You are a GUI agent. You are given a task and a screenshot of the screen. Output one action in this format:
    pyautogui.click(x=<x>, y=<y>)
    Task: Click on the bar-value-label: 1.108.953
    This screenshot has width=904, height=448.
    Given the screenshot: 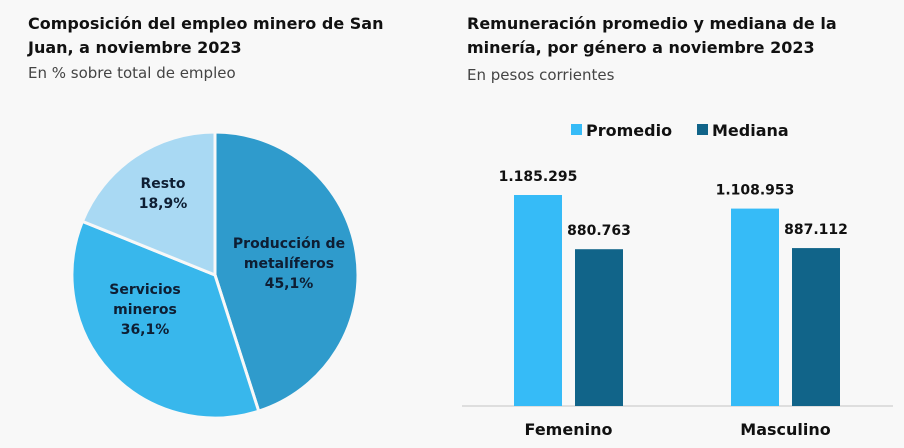 What is the action you would take?
    pyautogui.click(x=755, y=191)
    